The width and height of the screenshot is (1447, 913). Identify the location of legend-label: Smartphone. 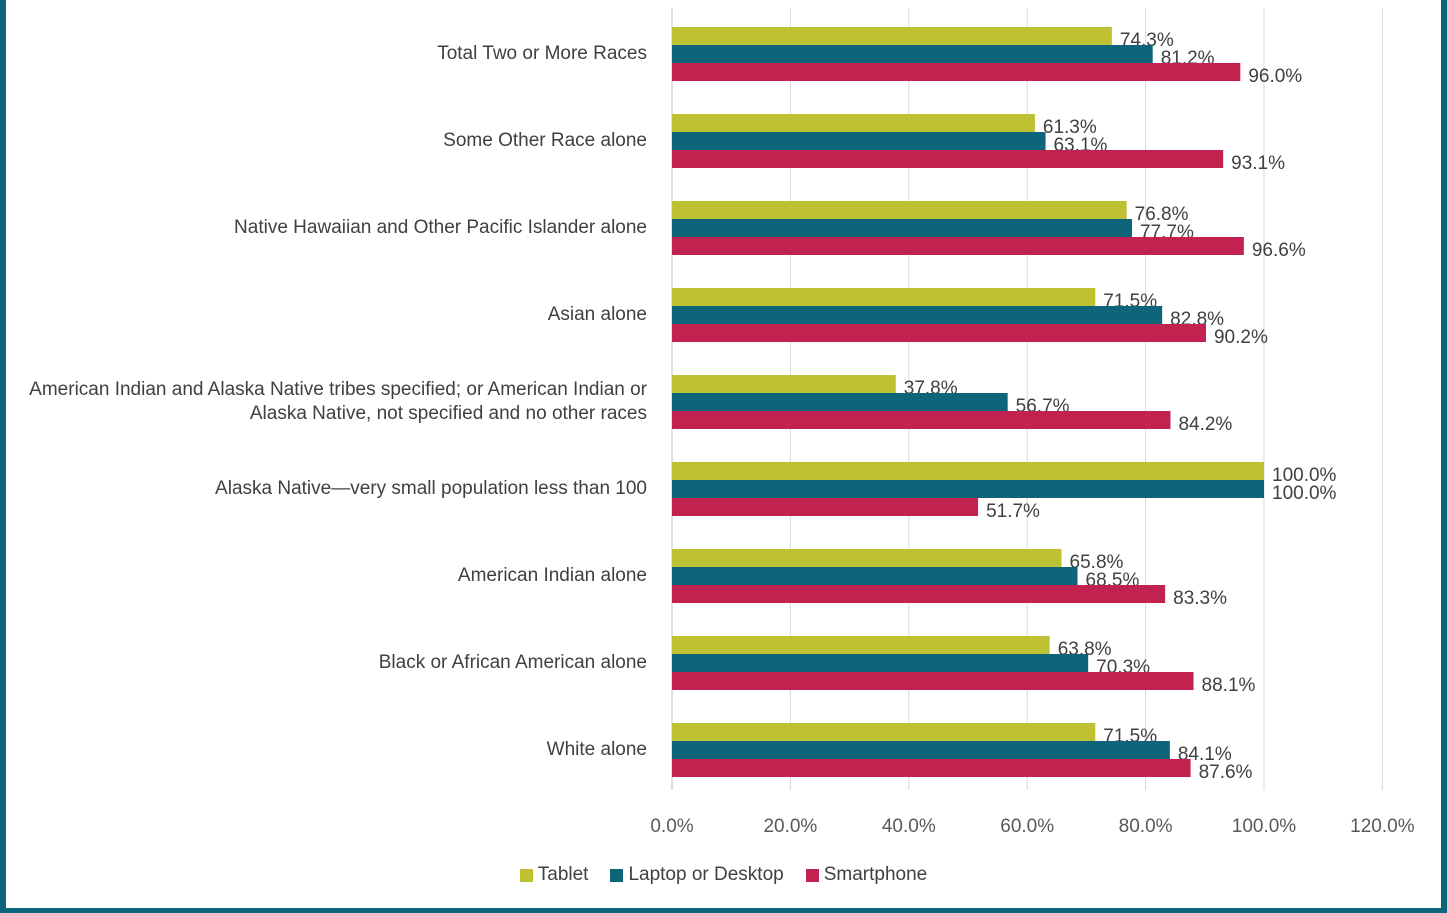
(875, 874).